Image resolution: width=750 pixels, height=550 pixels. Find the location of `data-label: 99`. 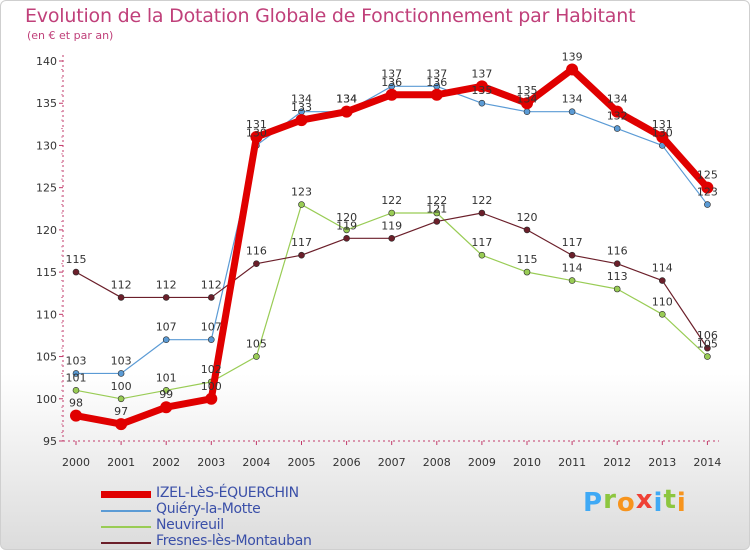

data-label: 99 is located at coordinates (166, 394).